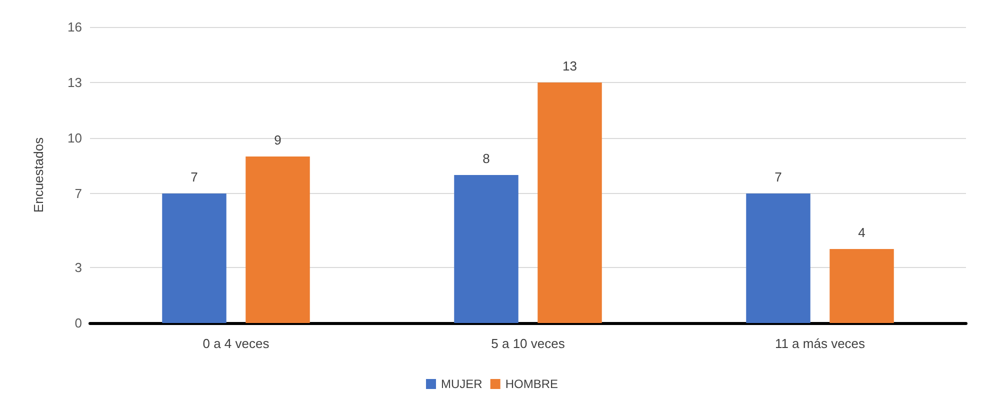 The image size is (984, 403). What do you see at coordinates (278, 140) in the screenshot?
I see `data-label: 9` at bounding box center [278, 140].